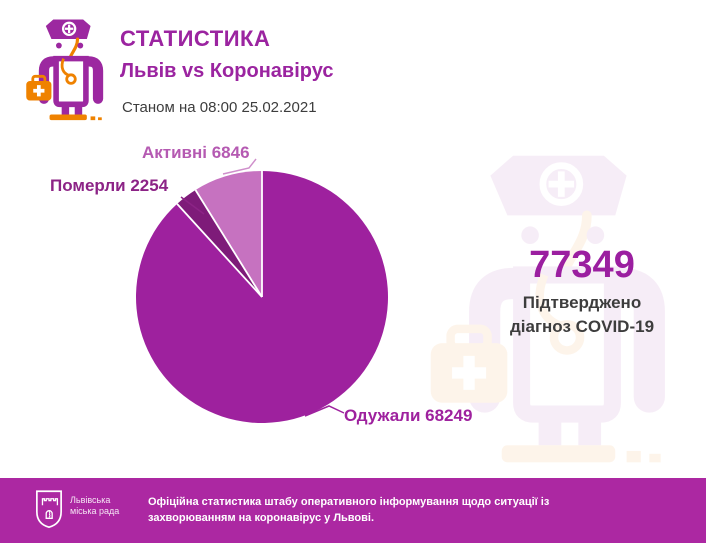 The image size is (706, 543). What do you see at coordinates (109, 185) in the screenshot?
I see `pie-label-deaths: Померли 2254` at bounding box center [109, 185].